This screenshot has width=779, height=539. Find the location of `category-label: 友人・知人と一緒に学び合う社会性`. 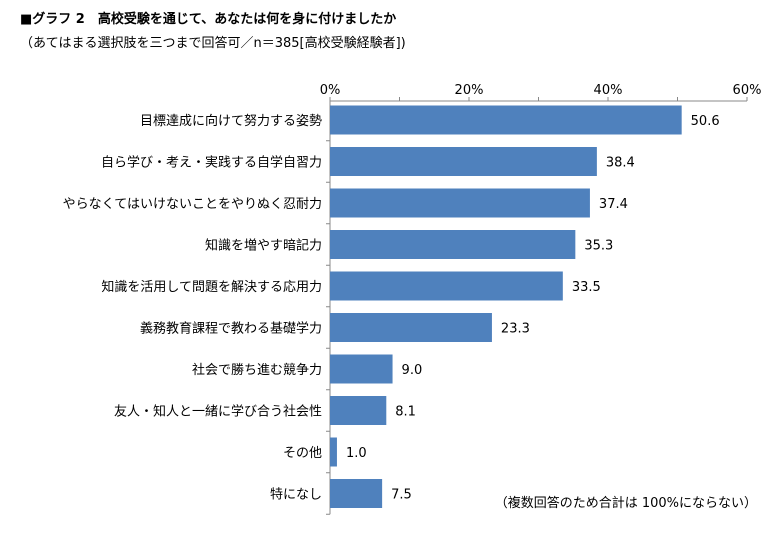

category-label: 友人・知人と一緒に学び合う社会性 is located at coordinates (218, 412).